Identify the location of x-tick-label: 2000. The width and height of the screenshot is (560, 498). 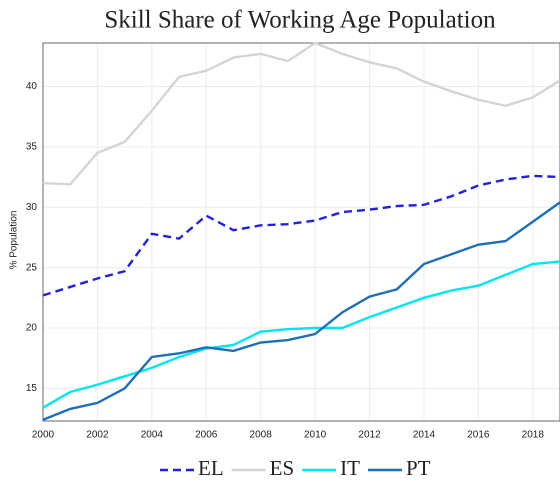
(43, 435).